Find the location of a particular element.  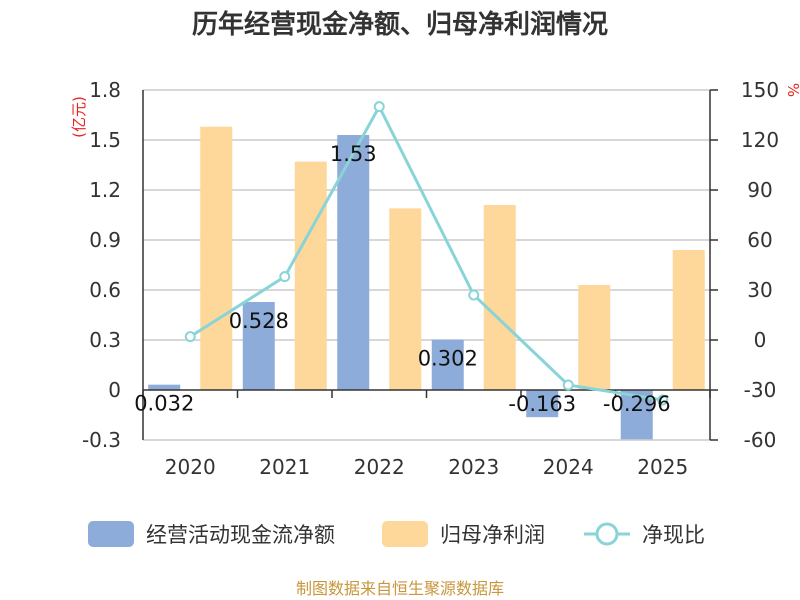

y-right-tick-label: 30 is located at coordinates (759, 290).